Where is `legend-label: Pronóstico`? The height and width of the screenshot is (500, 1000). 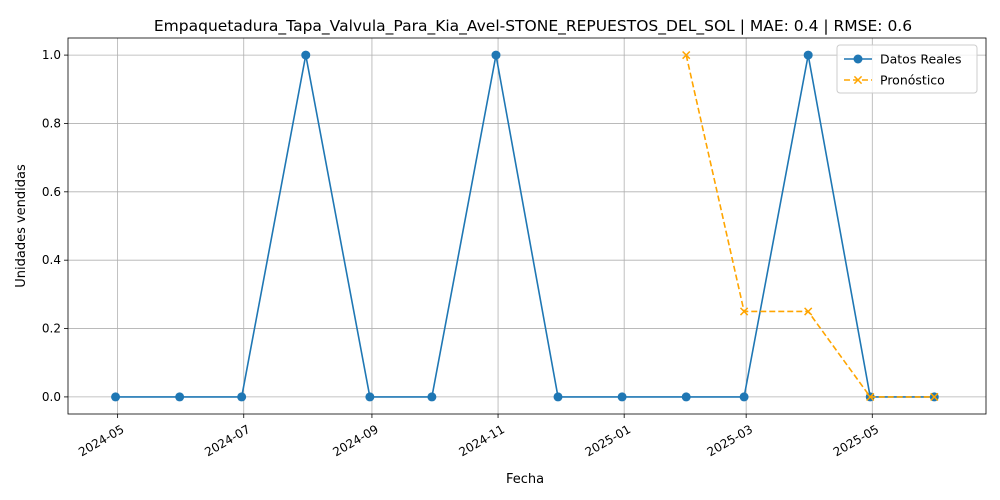
legend-label: Pronóstico is located at coordinates (912, 80).